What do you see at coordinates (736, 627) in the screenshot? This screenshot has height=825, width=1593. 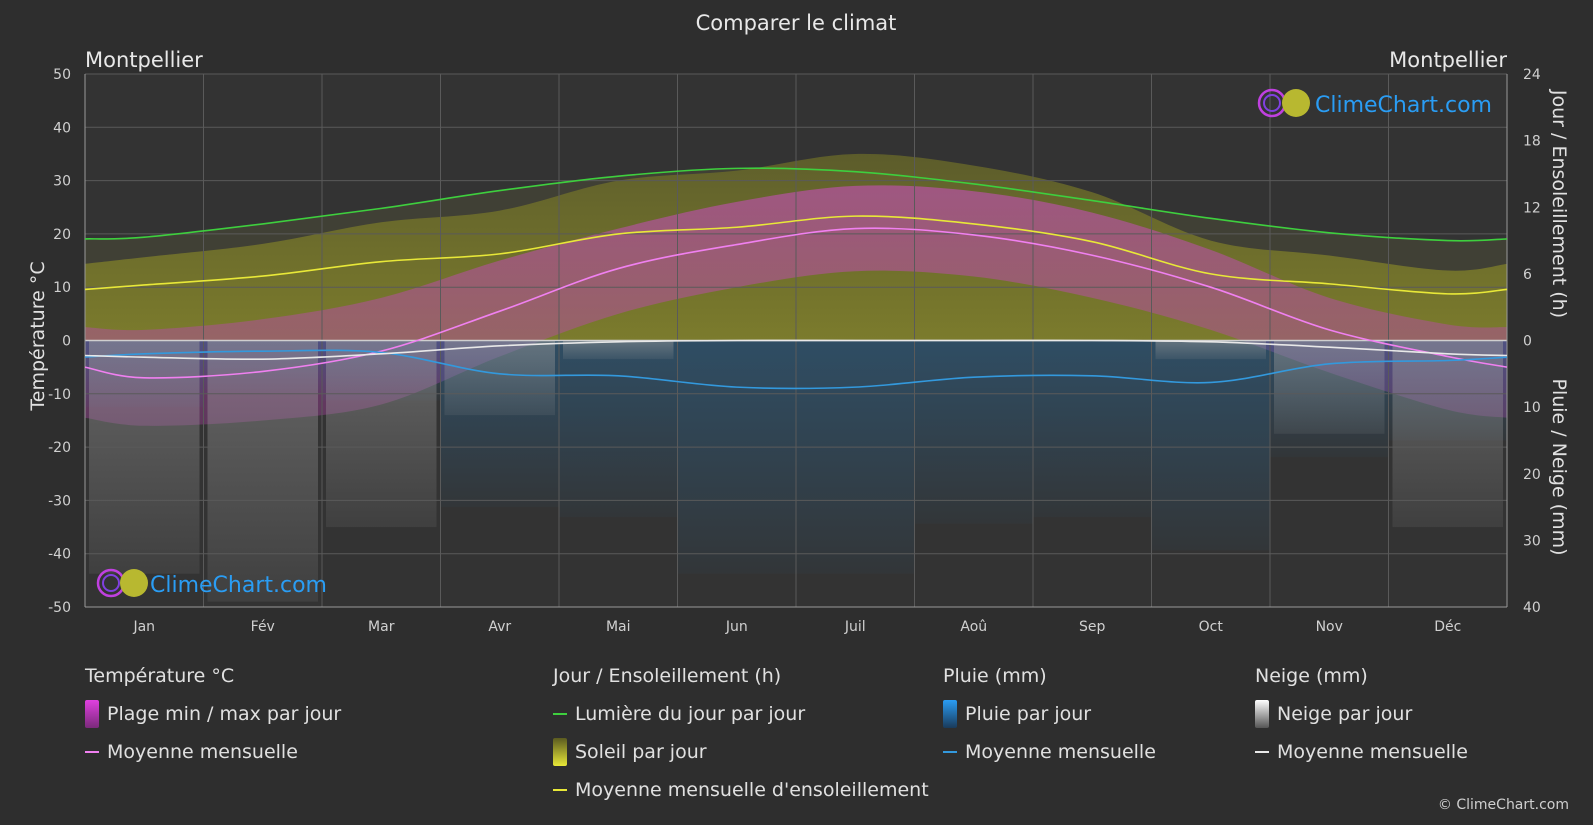 I see `x-tick-label: Jun` at bounding box center [736, 627].